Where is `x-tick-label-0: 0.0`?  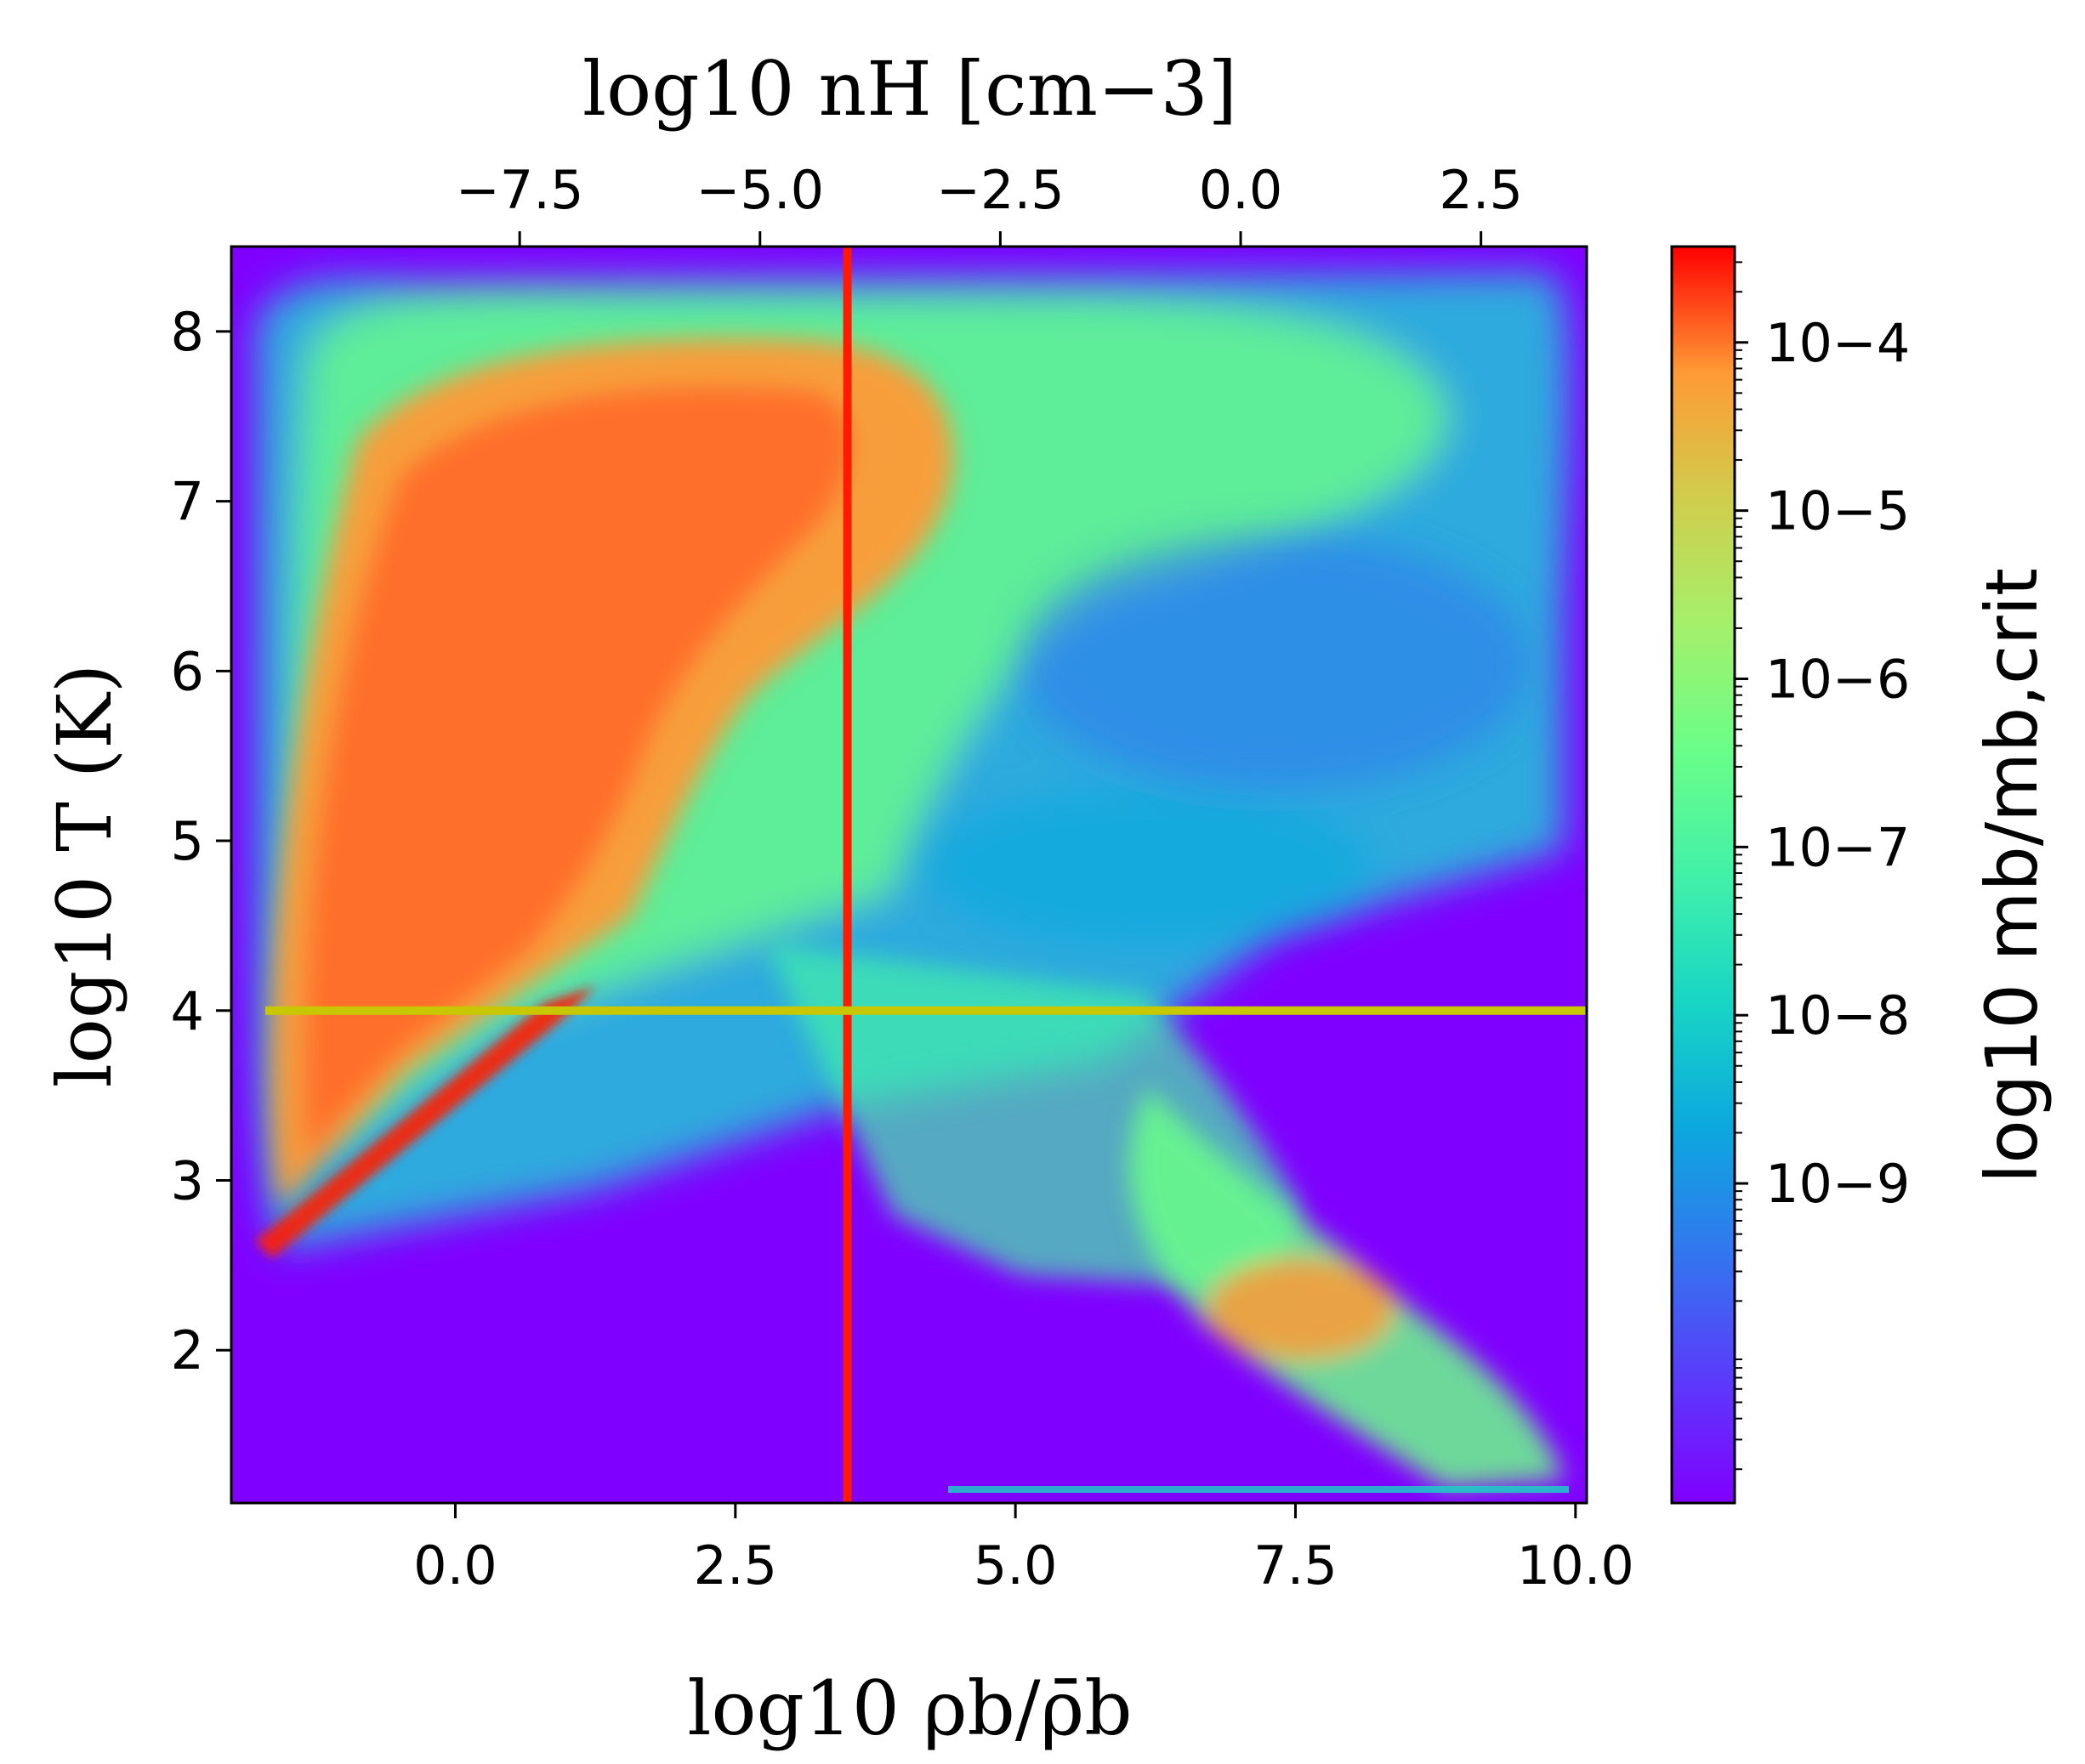
x-tick-label-0: 0.0 is located at coordinates (455, 1565).